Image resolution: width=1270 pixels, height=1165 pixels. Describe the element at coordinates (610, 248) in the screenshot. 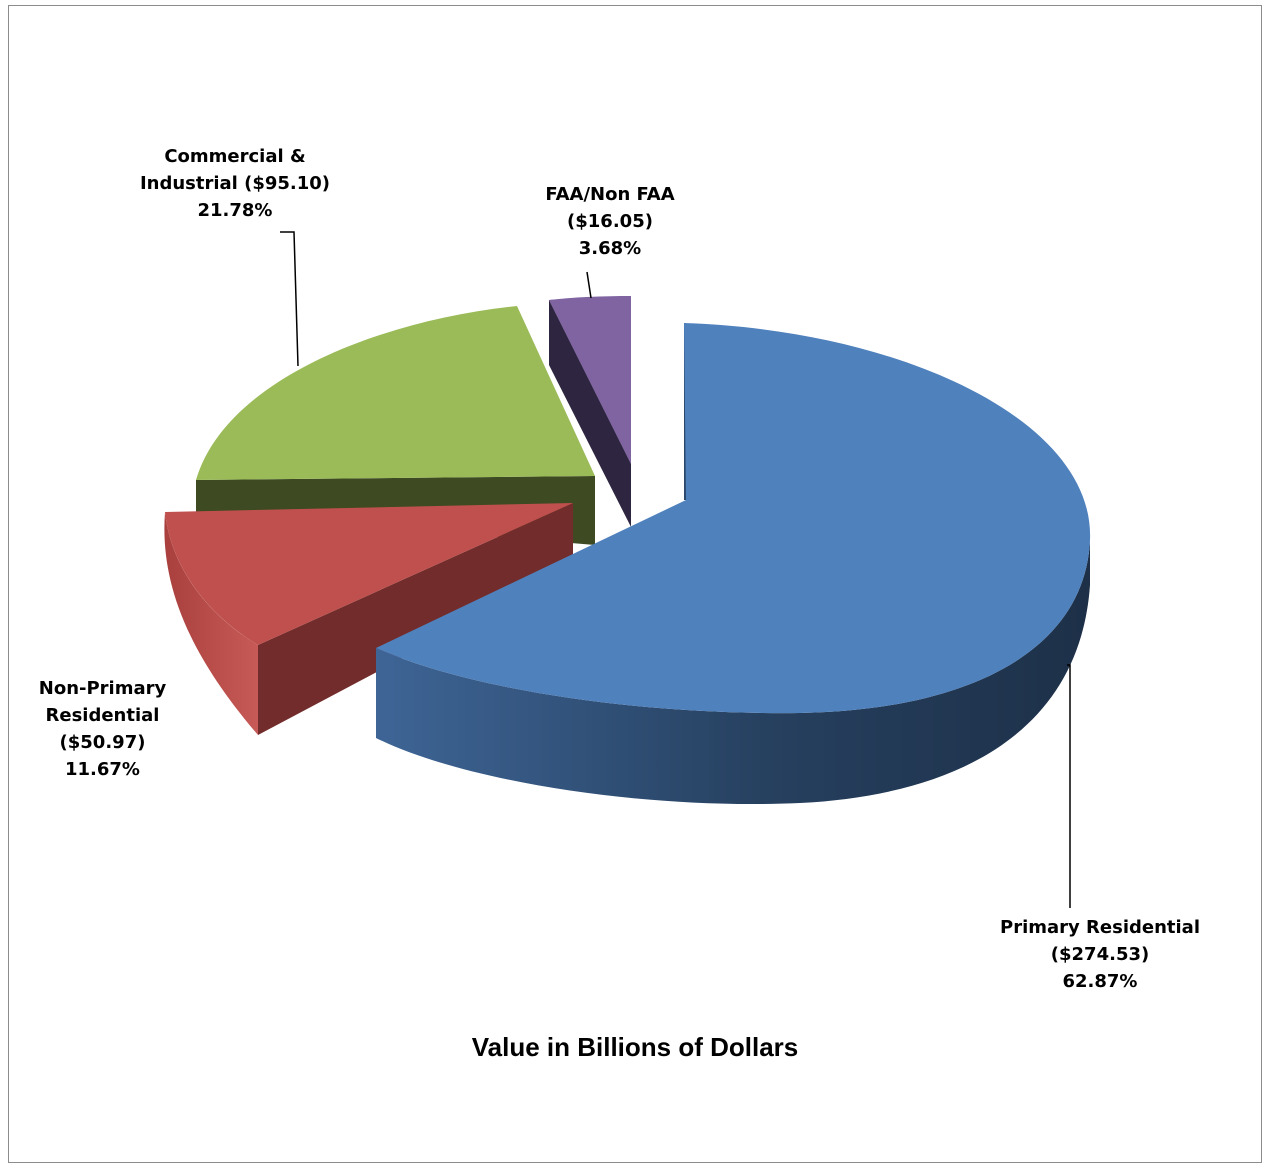

I see `label-faa-percent: 3.68%` at that location.